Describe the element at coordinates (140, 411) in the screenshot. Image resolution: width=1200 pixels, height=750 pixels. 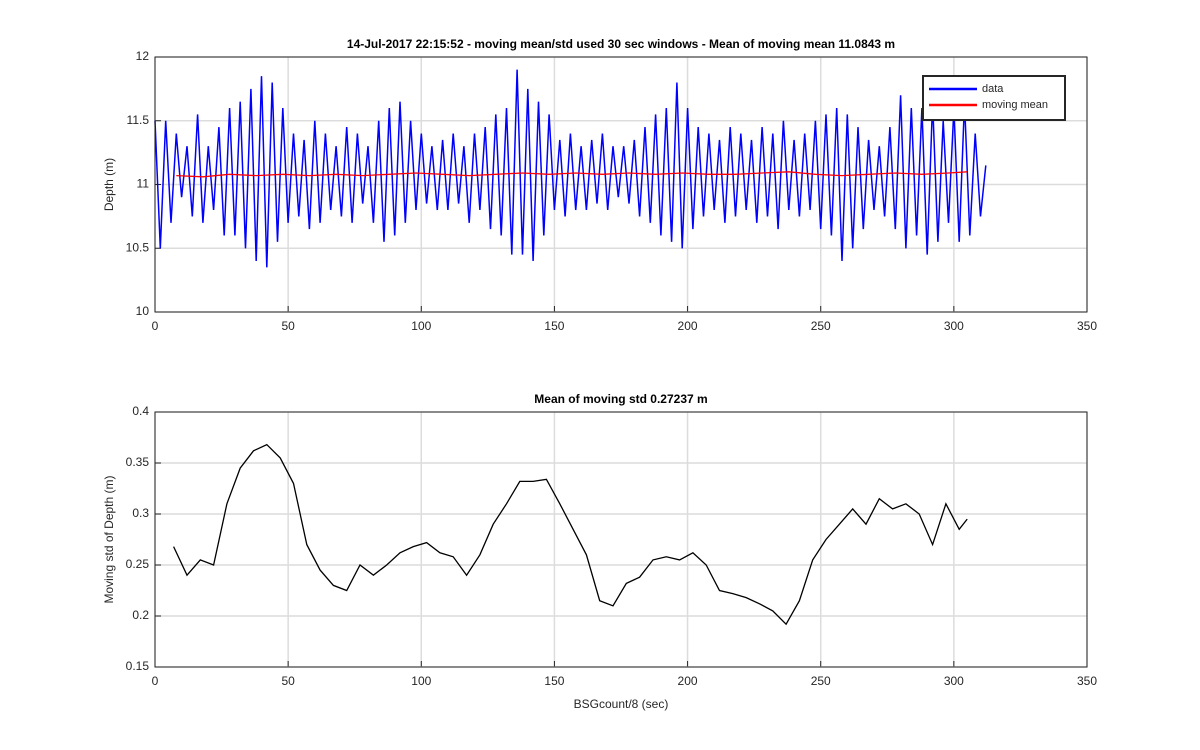
I see `y-tick-label: 0.4` at that location.